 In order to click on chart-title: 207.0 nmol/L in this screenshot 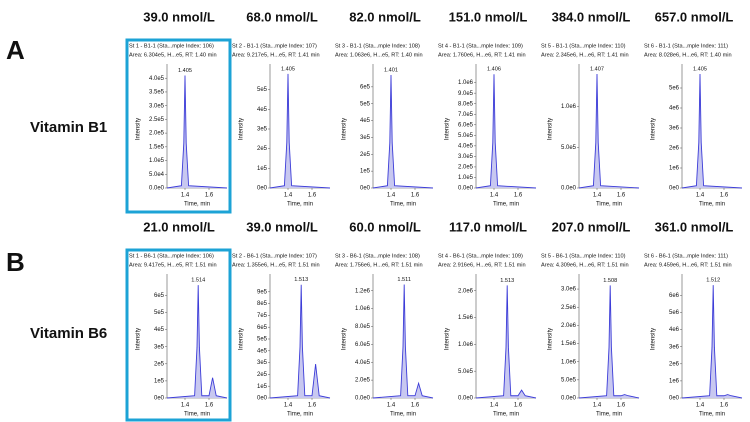, I will do `click(591, 226)`.